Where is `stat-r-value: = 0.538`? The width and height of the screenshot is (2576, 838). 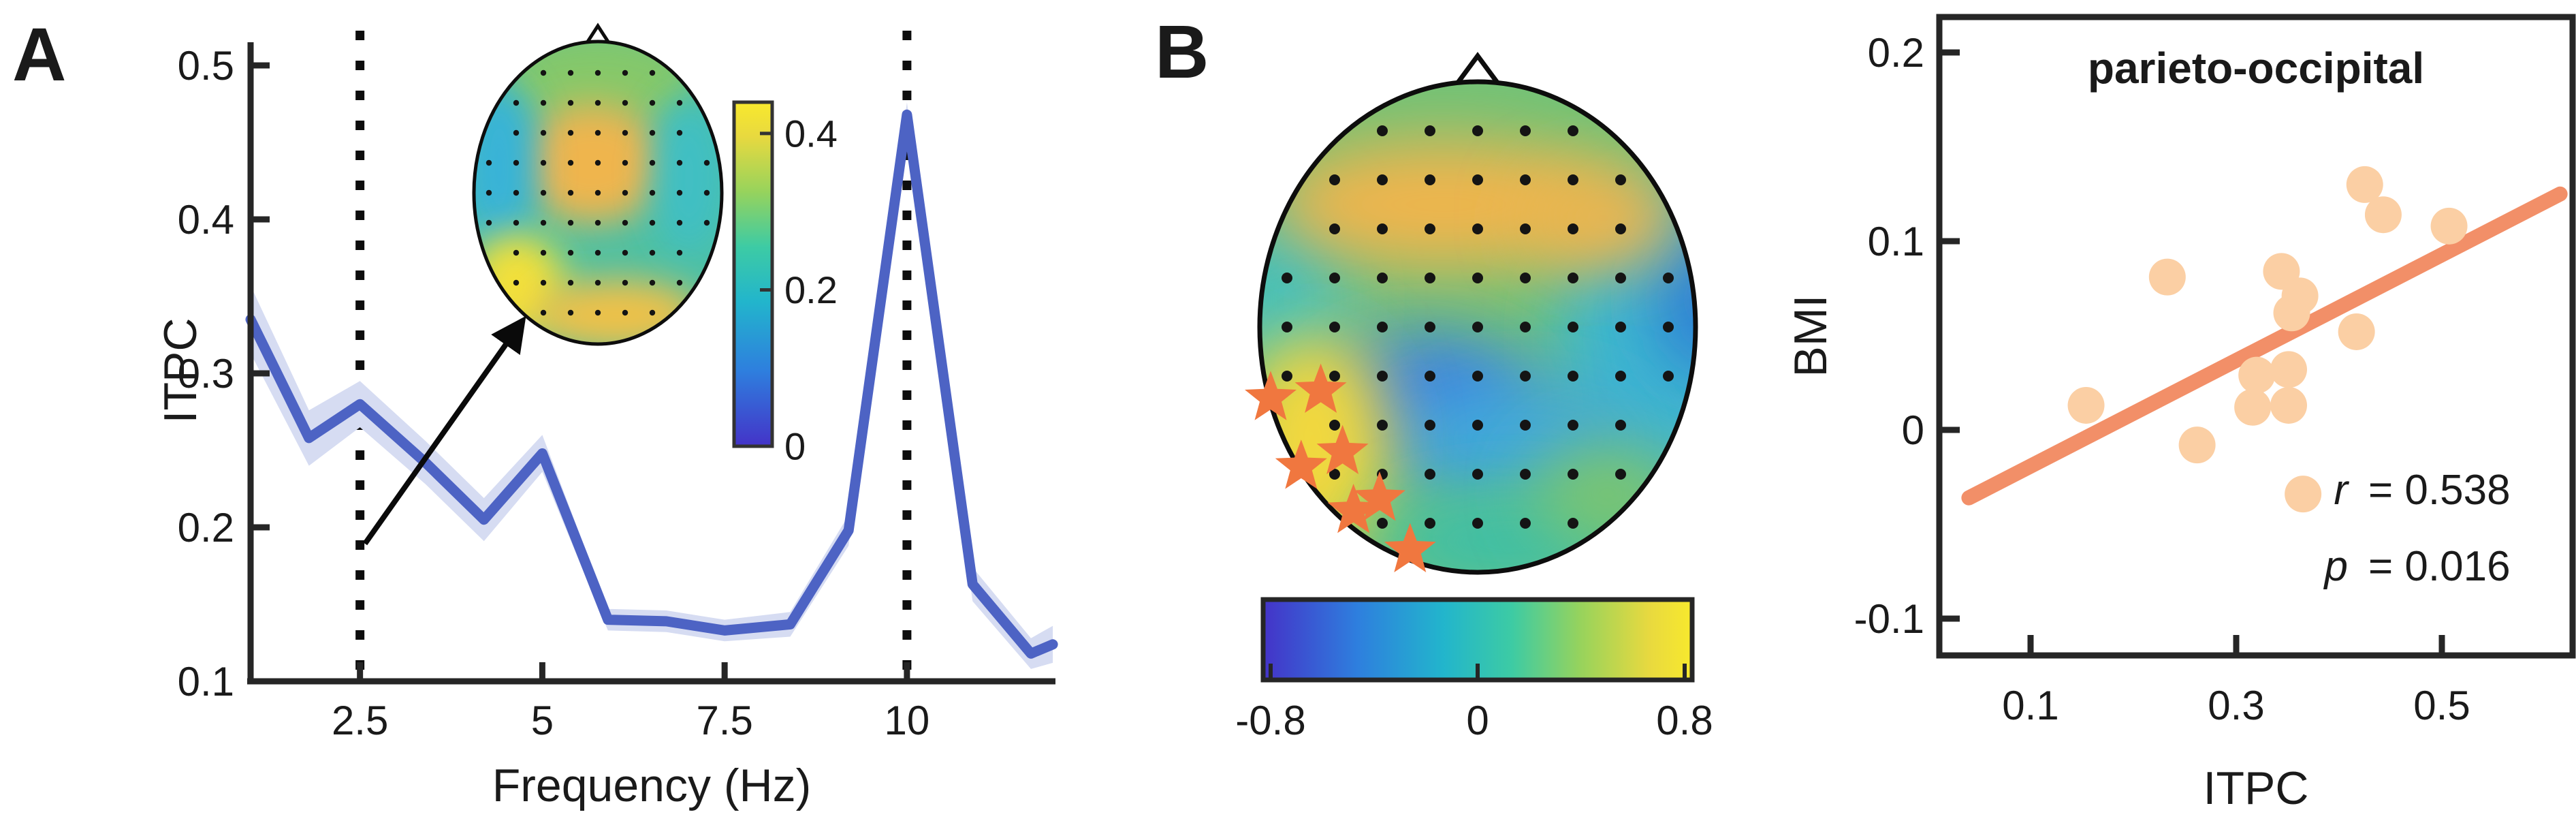
stat-r-value: = 0.538 is located at coordinates (2439, 490).